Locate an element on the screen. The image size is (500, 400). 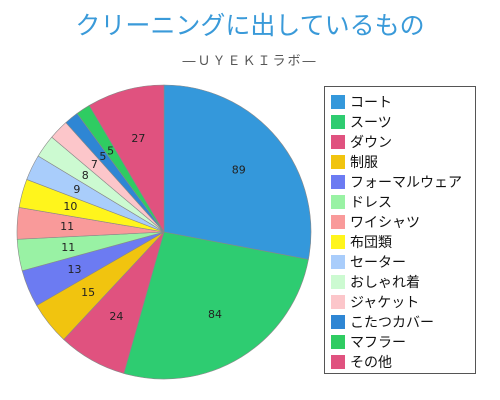
legend-item: ワイシャツ is located at coordinates (403, 222).